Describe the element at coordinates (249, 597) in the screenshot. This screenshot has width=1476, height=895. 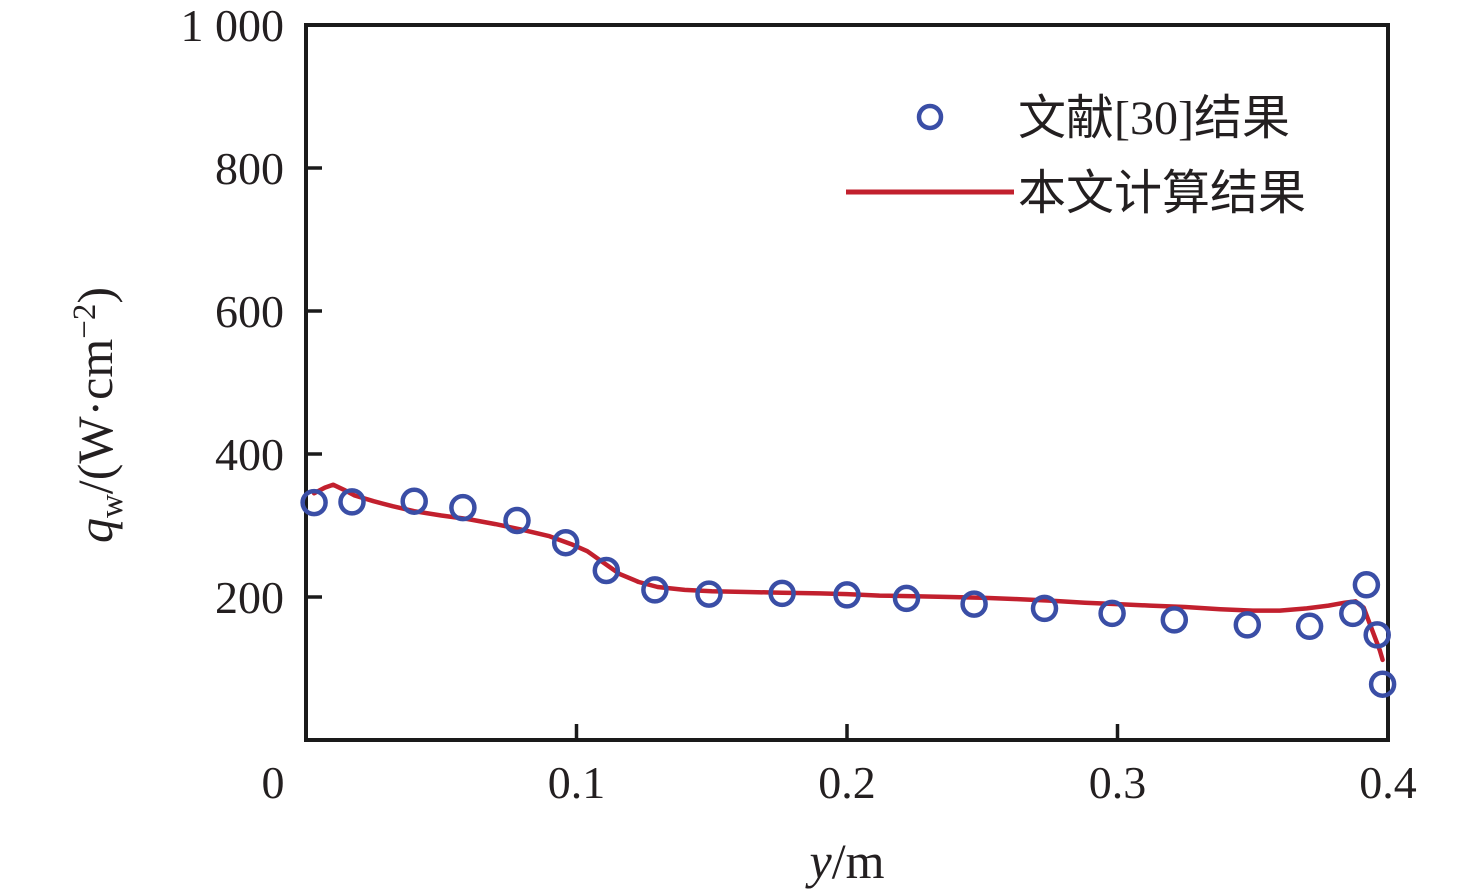
I see `y-tick-label: 200` at that location.